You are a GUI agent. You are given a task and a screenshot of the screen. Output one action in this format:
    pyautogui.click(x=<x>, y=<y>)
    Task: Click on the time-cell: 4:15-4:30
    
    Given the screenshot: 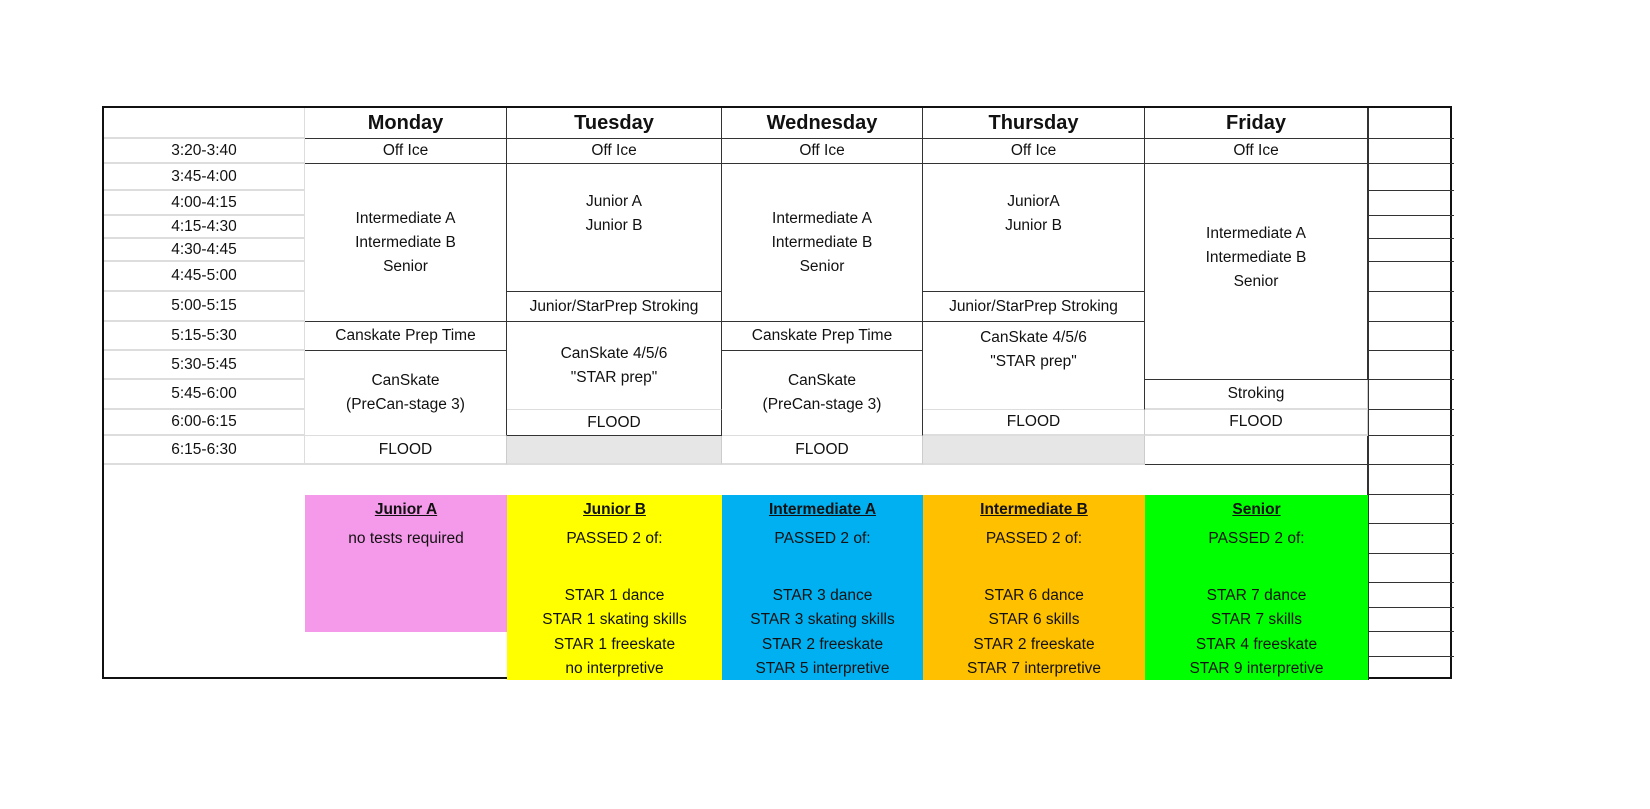 What is the action you would take?
    pyautogui.click(x=204, y=227)
    